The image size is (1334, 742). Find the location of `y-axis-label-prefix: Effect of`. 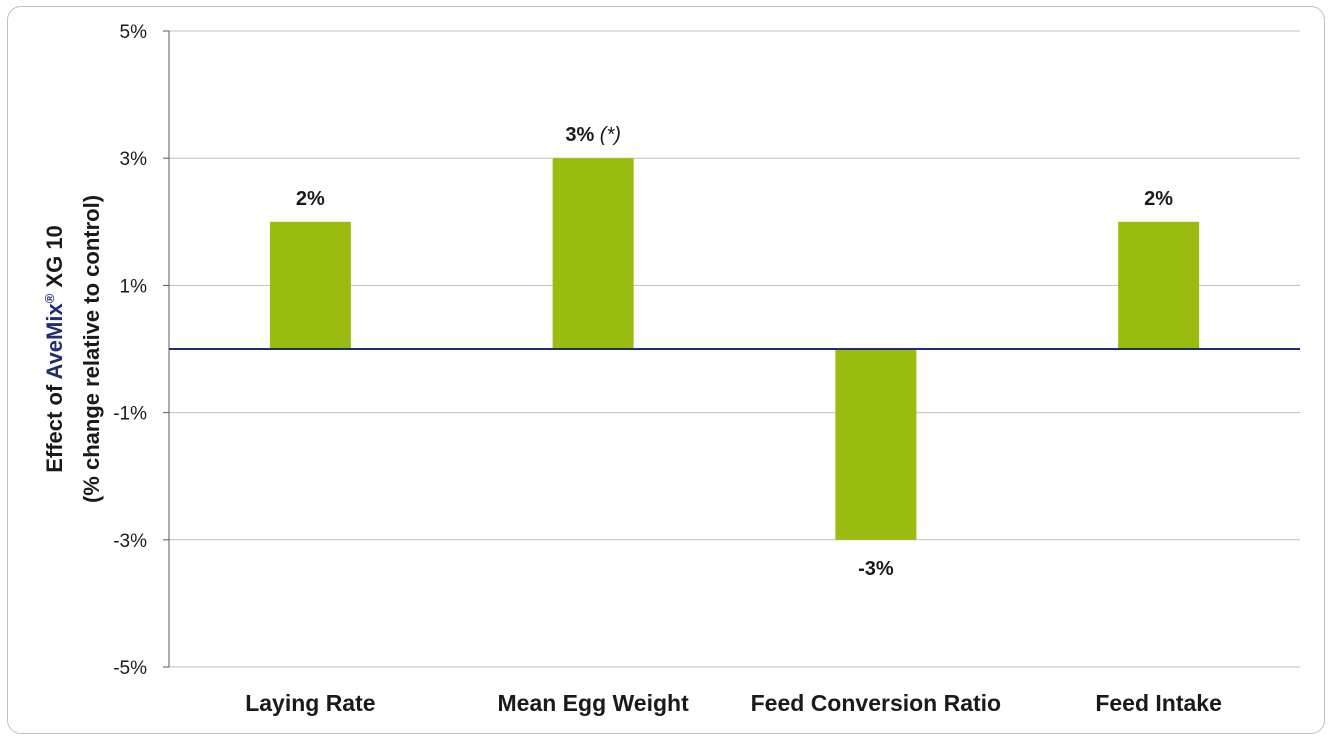

y-axis-label-prefix: Effect of is located at coordinates (54, 426).